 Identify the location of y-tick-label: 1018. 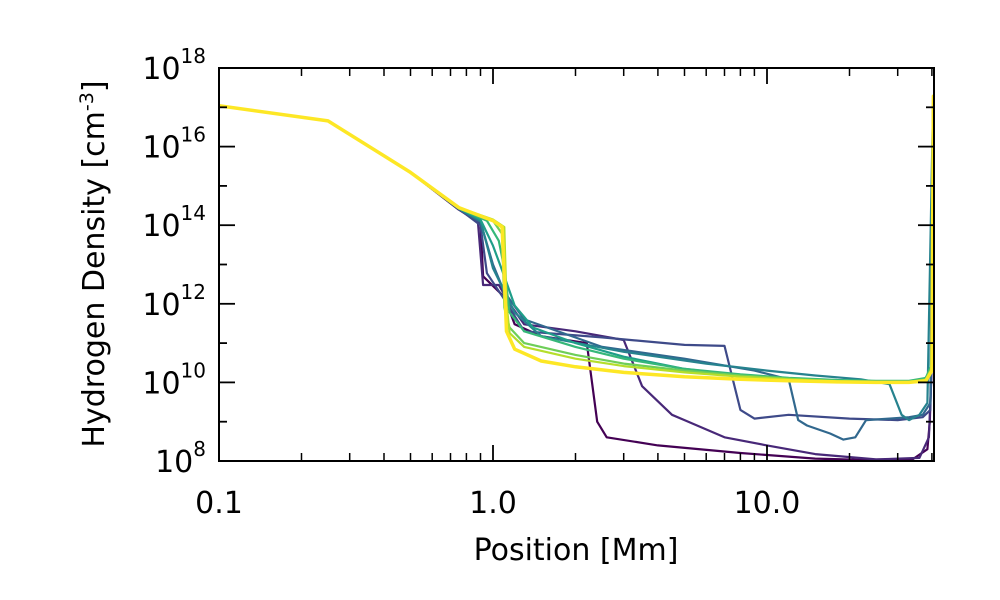
(174, 65).